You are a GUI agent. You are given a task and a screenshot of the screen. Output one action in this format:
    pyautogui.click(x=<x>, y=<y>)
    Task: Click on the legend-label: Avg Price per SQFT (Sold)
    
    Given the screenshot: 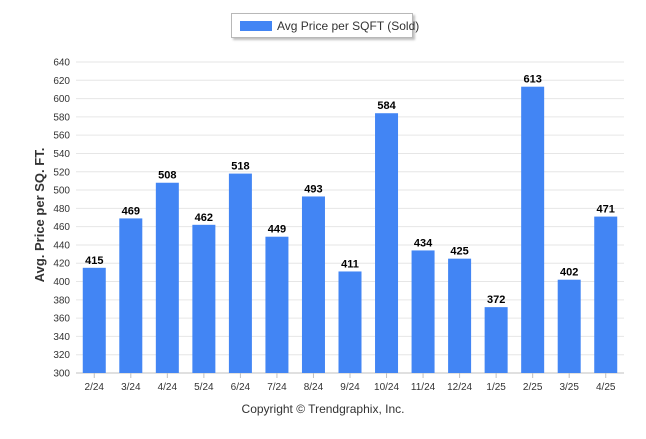 What is the action you would take?
    pyautogui.click(x=348, y=26)
    